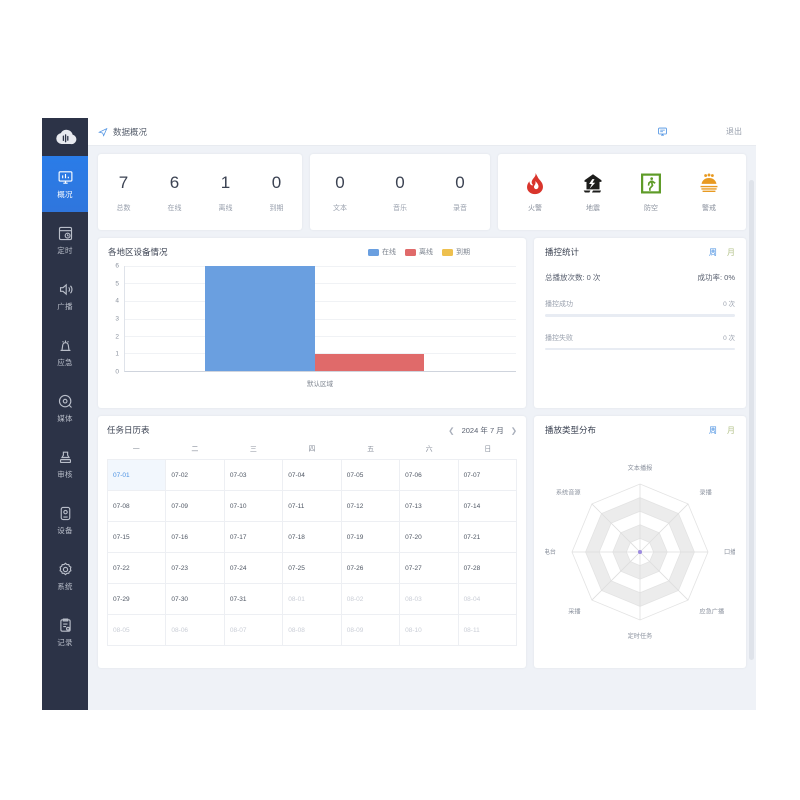 The image size is (800, 800). Describe the element at coordinates (751, 420) in the screenshot. I see `vertical-scrollbar` at that location.